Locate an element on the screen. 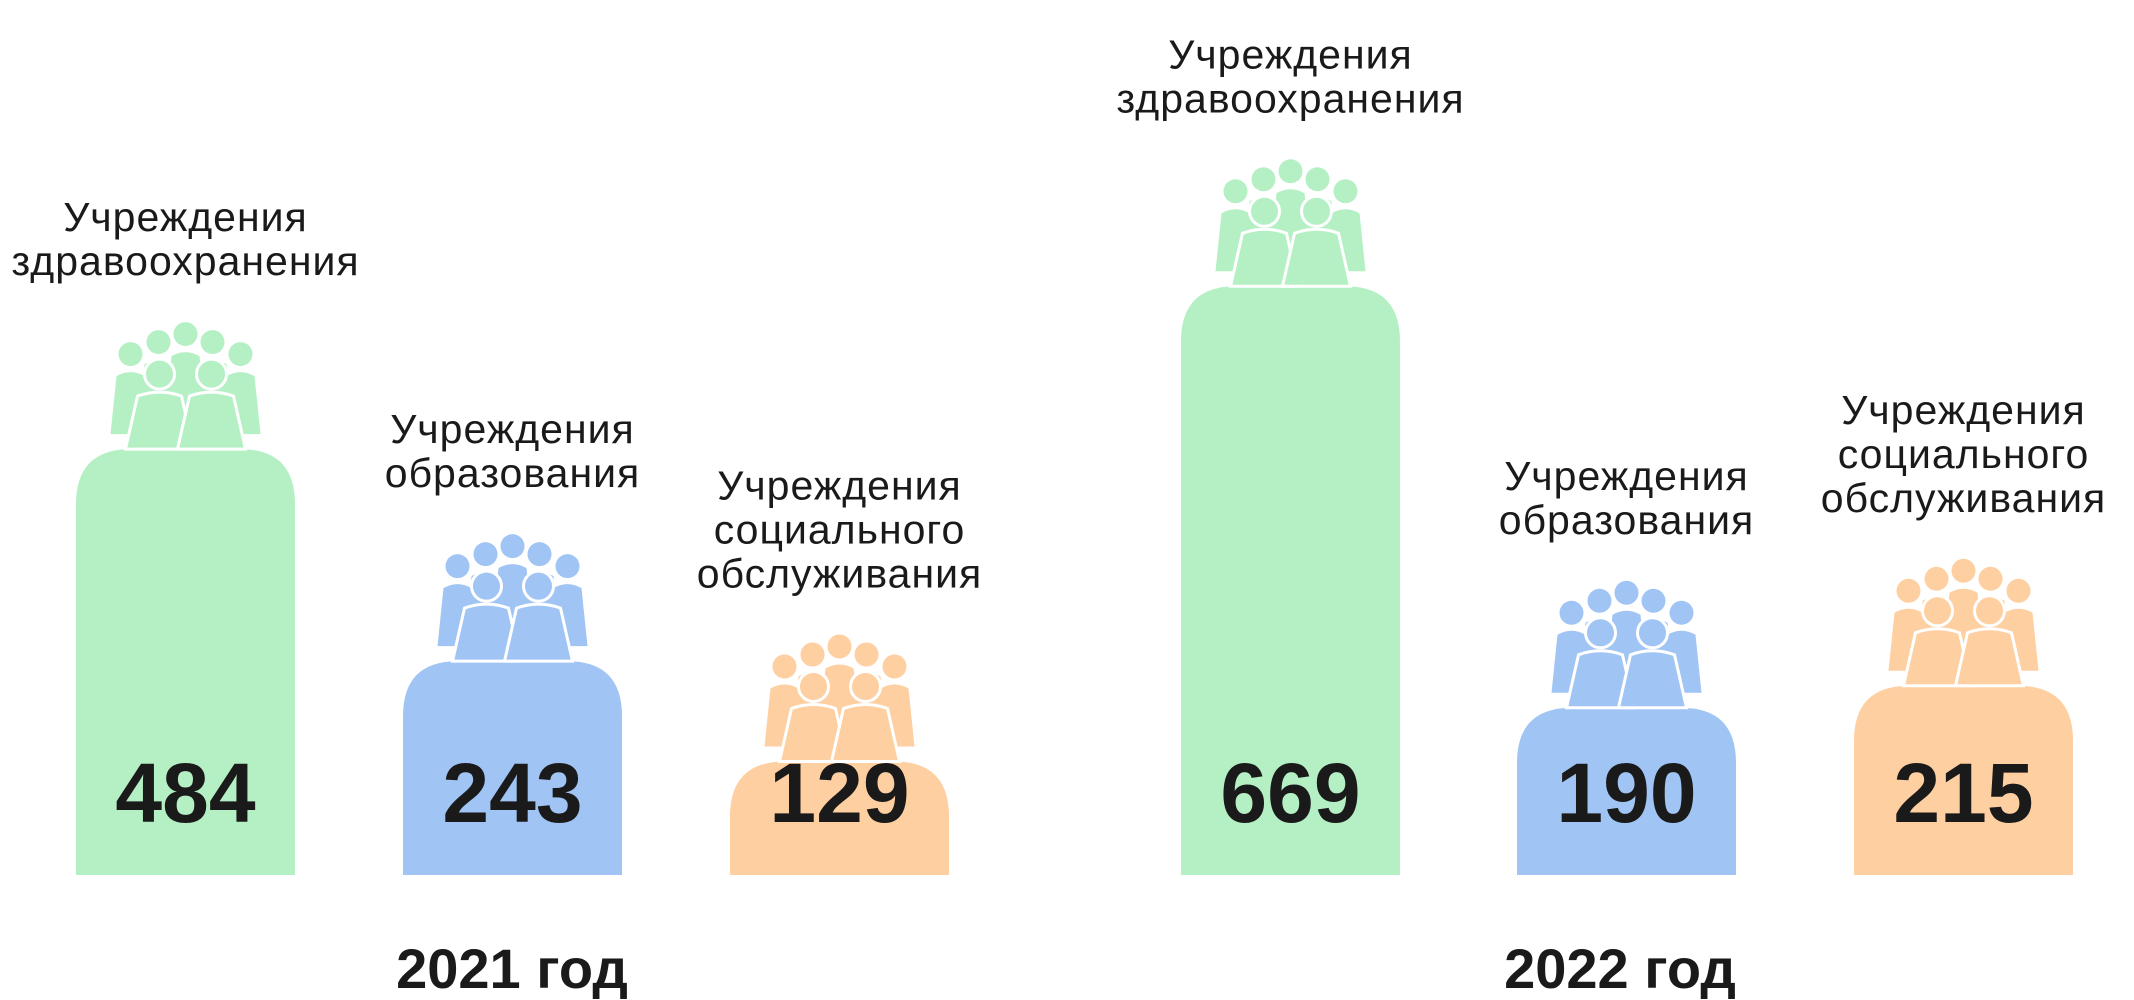 Image resolution: width=2134 pixels, height=1000 pixels. group-label: 2021 год is located at coordinates (512, 968).